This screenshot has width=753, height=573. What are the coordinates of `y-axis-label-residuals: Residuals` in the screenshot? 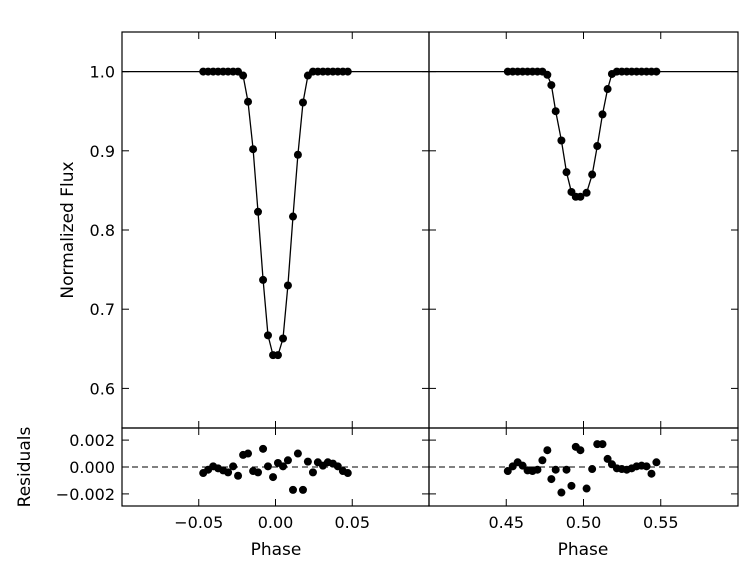 It's located at (25, 467).